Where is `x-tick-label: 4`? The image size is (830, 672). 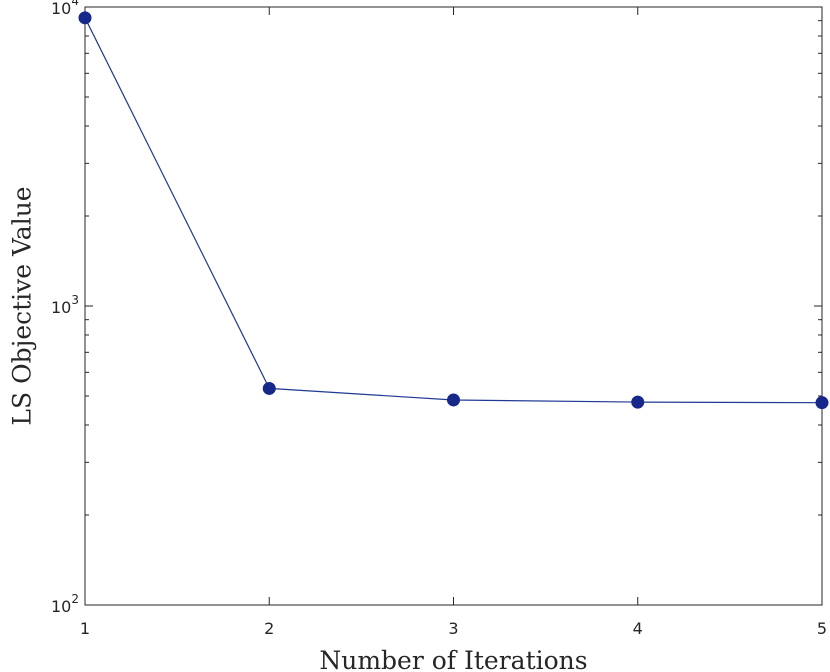
x-tick-label: 4 is located at coordinates (638, 628).